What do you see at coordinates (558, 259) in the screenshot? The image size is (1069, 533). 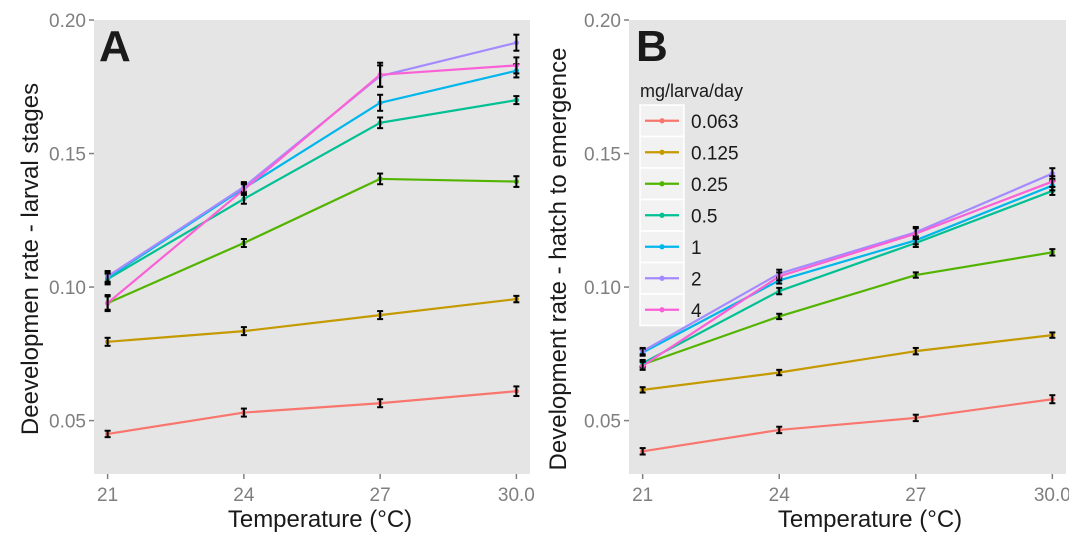 I see `y-axis-title: Development rate - hatch to emergence` at bounding box center [558, 259].